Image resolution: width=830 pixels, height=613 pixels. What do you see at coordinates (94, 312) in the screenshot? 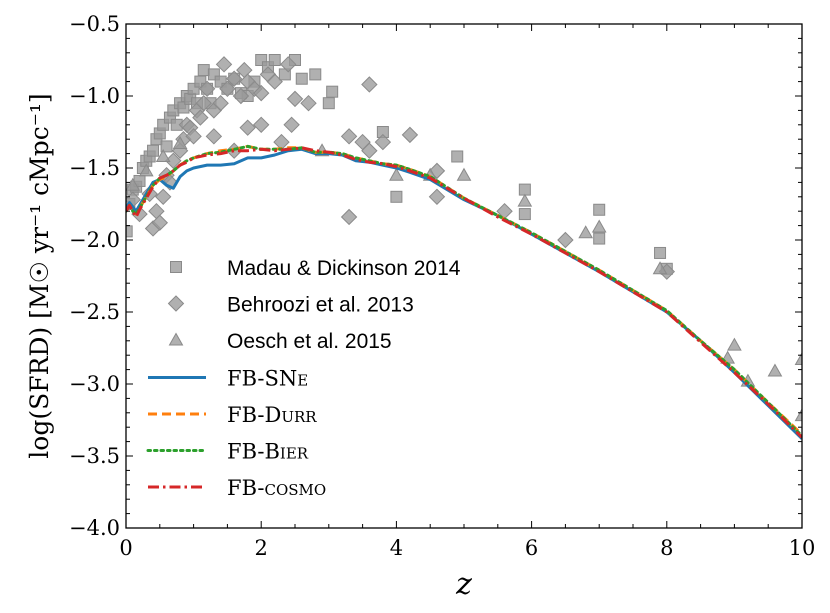
I see `y-tick-label: −2.5` at bounding box center [94, 312].